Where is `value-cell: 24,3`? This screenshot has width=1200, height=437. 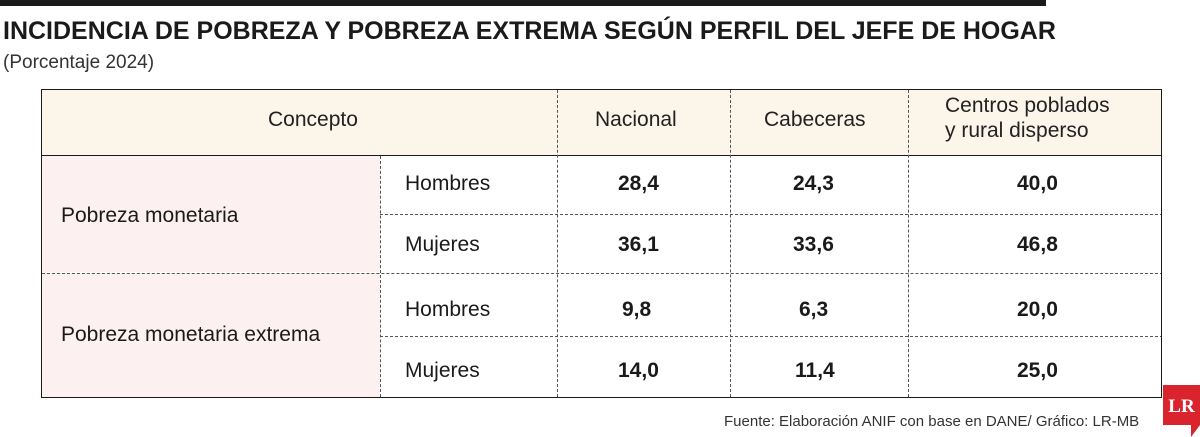 value-cell: 24,3 is located at coordinates (813, 183).